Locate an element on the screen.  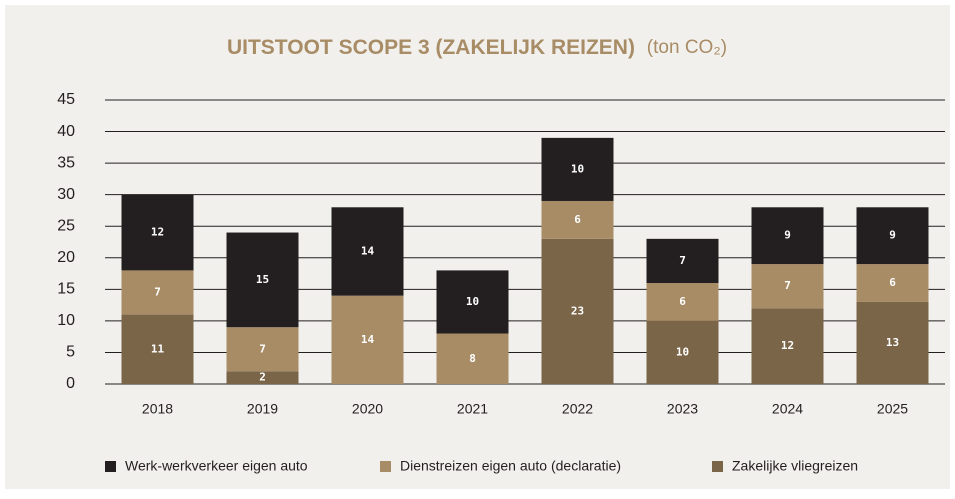
y-tick-label: 30 is located at coordinates (66, 194).